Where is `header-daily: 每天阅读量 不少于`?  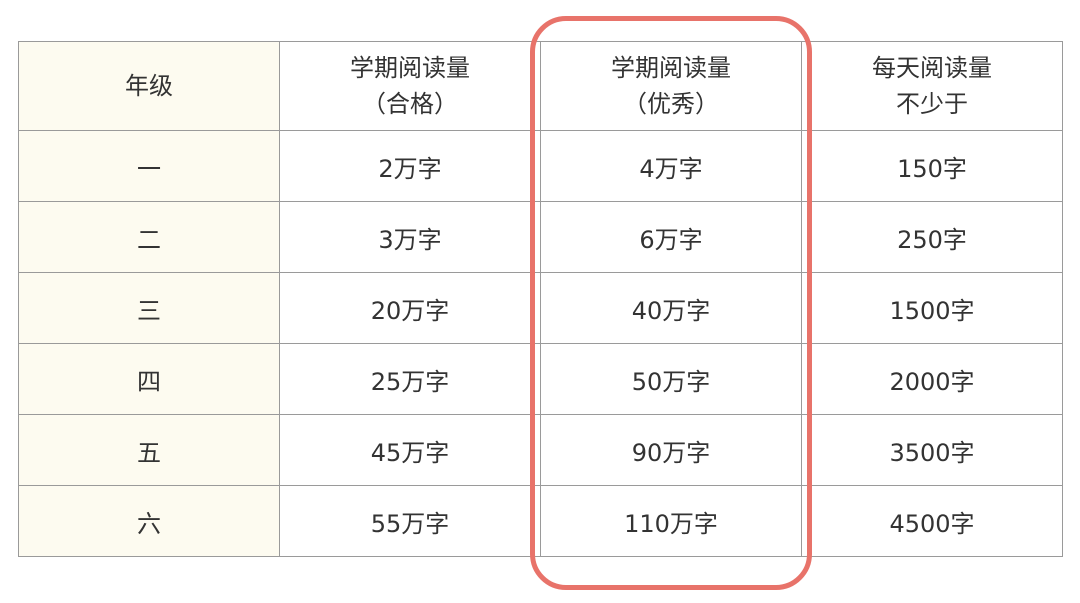
header-daily: 每天阅读量 不少于 is located at coordinates (932, 86).